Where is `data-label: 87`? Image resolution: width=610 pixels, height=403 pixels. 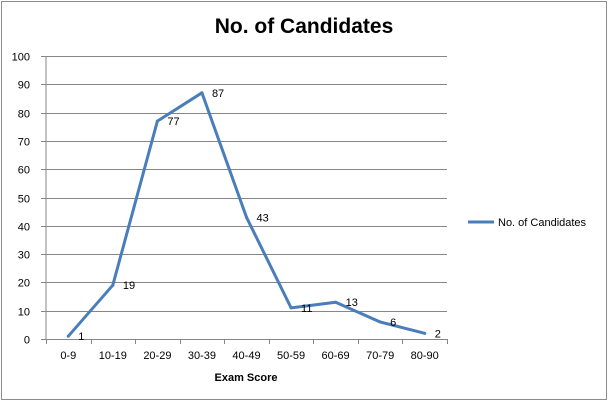 data-label: 87 is located at coordinates (218, 94).